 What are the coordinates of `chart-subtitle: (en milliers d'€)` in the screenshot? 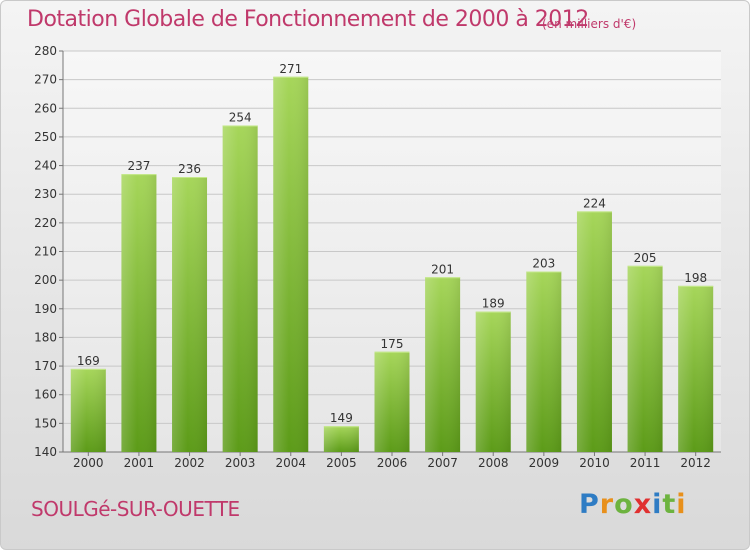 It's located at (589, 24).